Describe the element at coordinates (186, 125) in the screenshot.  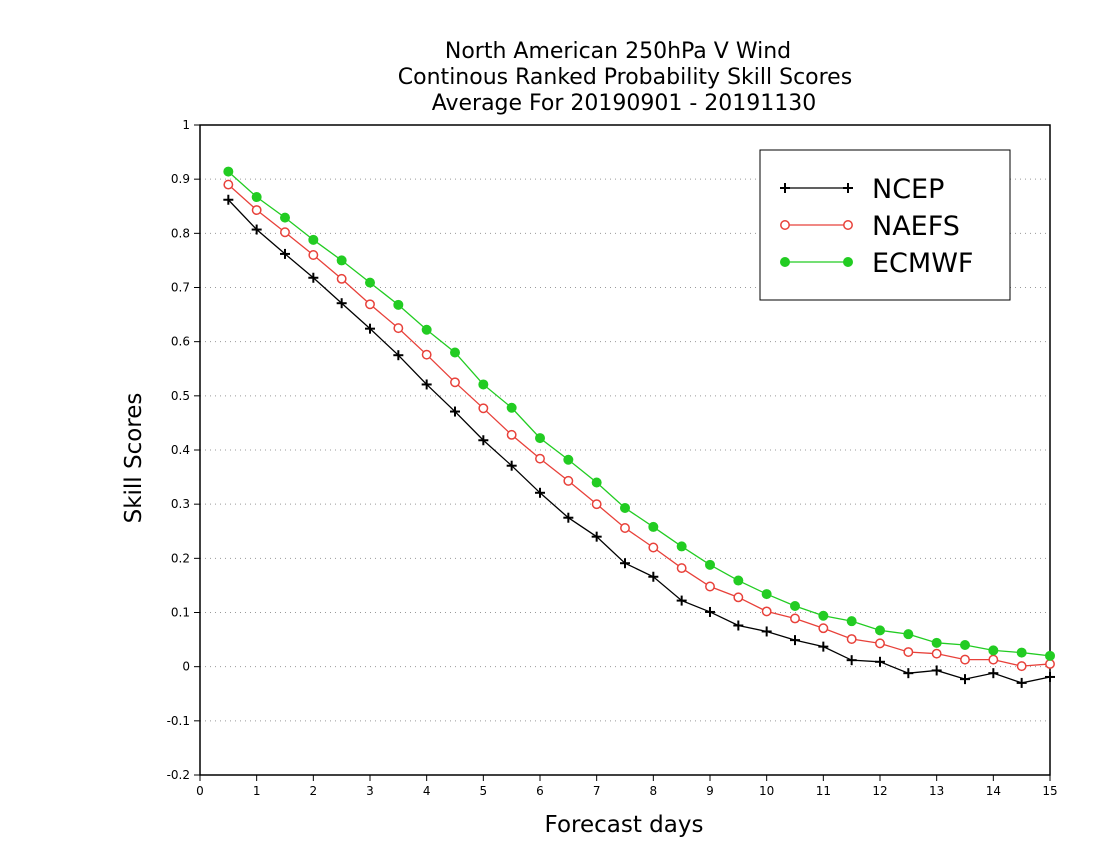
I see `y-tick-label: 1` at that location.